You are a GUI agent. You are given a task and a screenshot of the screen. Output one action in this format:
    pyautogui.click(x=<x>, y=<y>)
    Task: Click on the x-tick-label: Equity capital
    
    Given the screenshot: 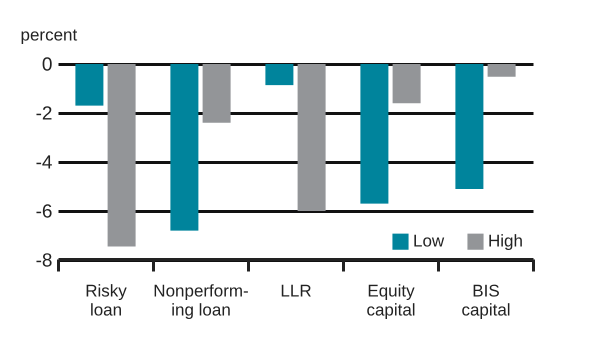 What is the action you would take?
    pyautogui.click(x=391, y=301)
    